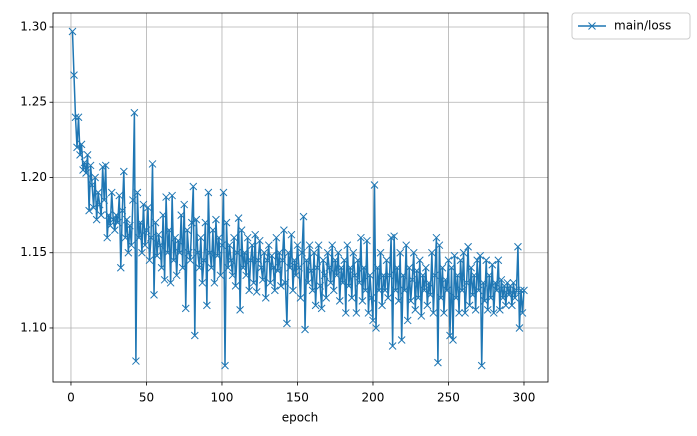 The height and width of the screenshot is (436, 697). I want to click on legend-box, so click(631, 26).